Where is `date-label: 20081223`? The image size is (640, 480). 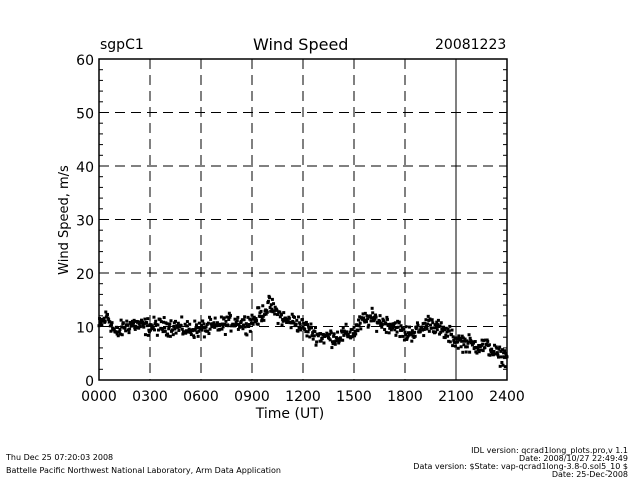
date-label: 20081223 is located at coordinates (471, 45).